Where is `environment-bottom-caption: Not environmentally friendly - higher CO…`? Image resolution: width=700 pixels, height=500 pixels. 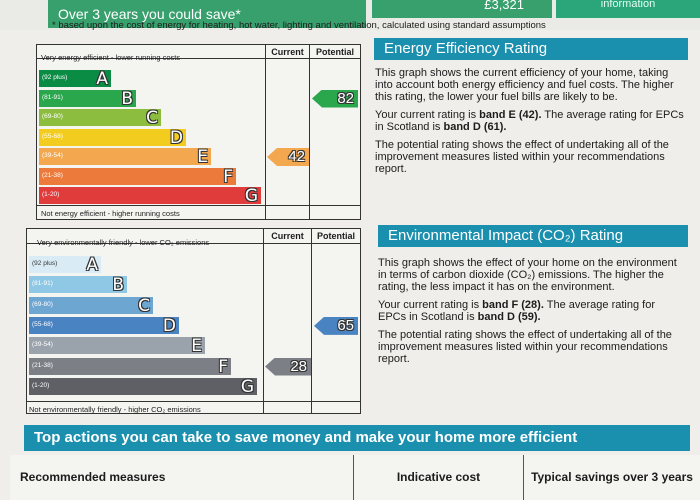
environment-bottom-caption: Not environmentally friendly - higher CO… is located at coordinates (115, 409).